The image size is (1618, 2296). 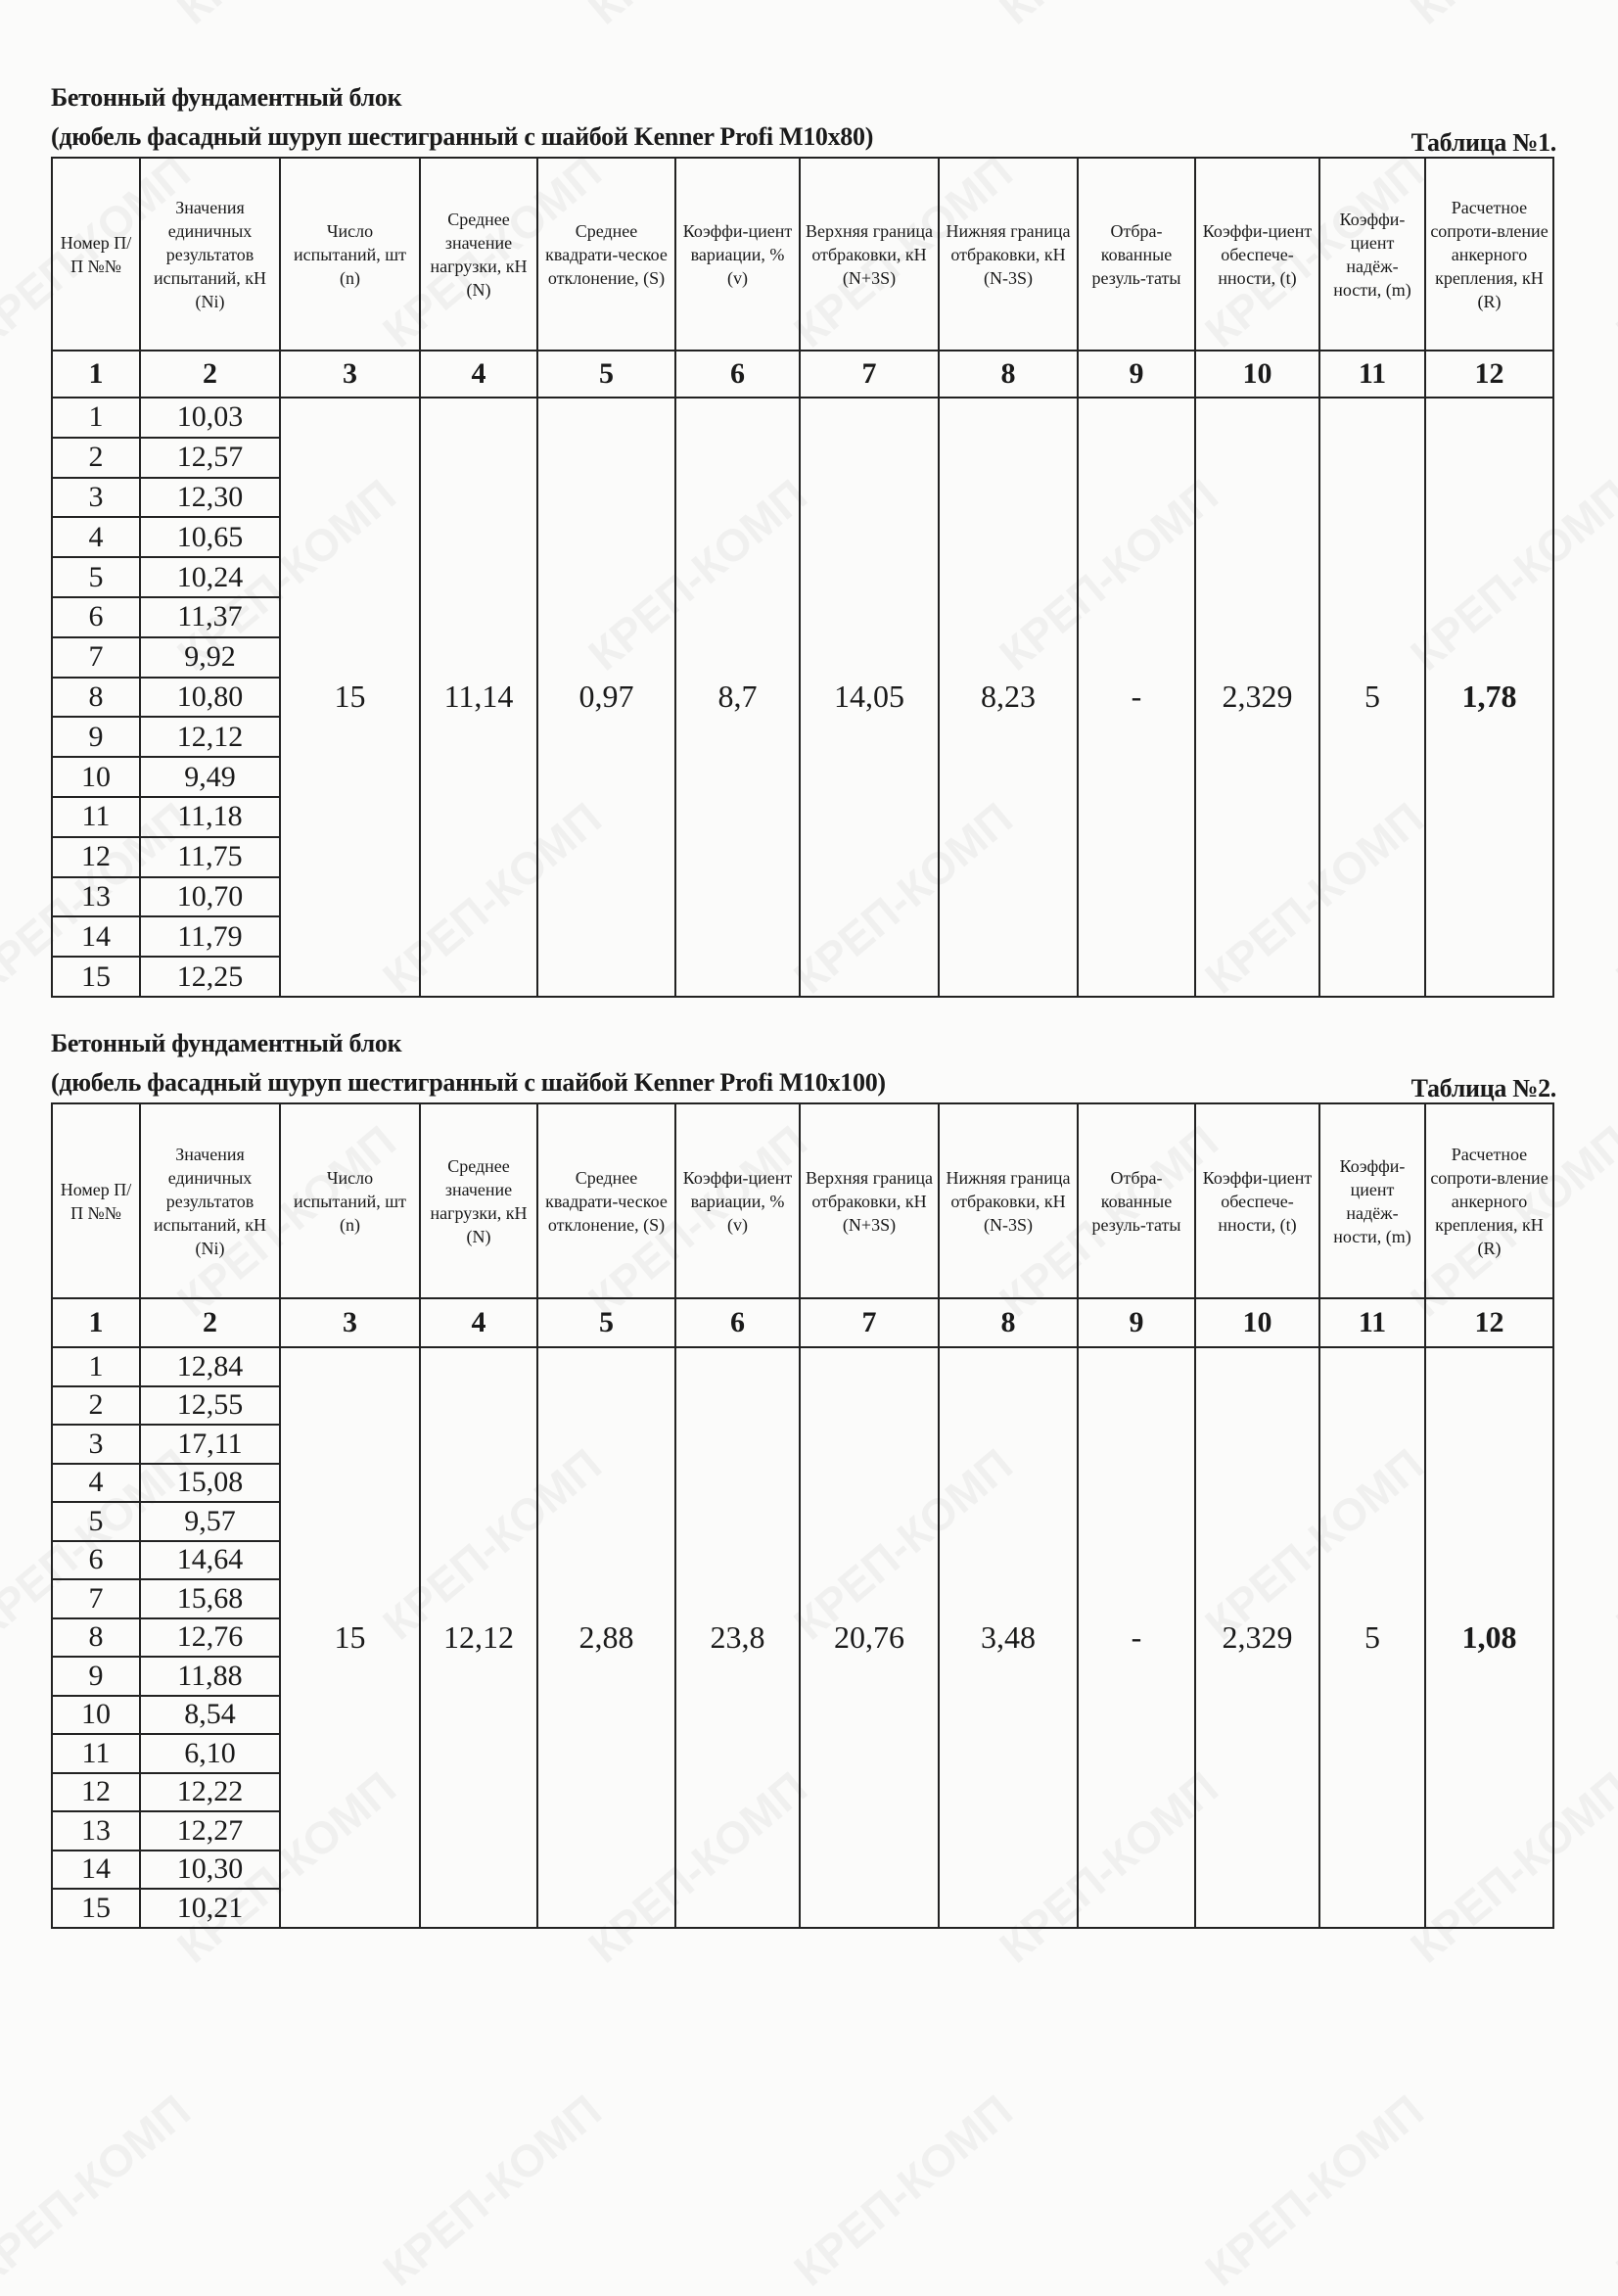 I want to click on single-result-value: 10,30, so click(x=210, y=1869).